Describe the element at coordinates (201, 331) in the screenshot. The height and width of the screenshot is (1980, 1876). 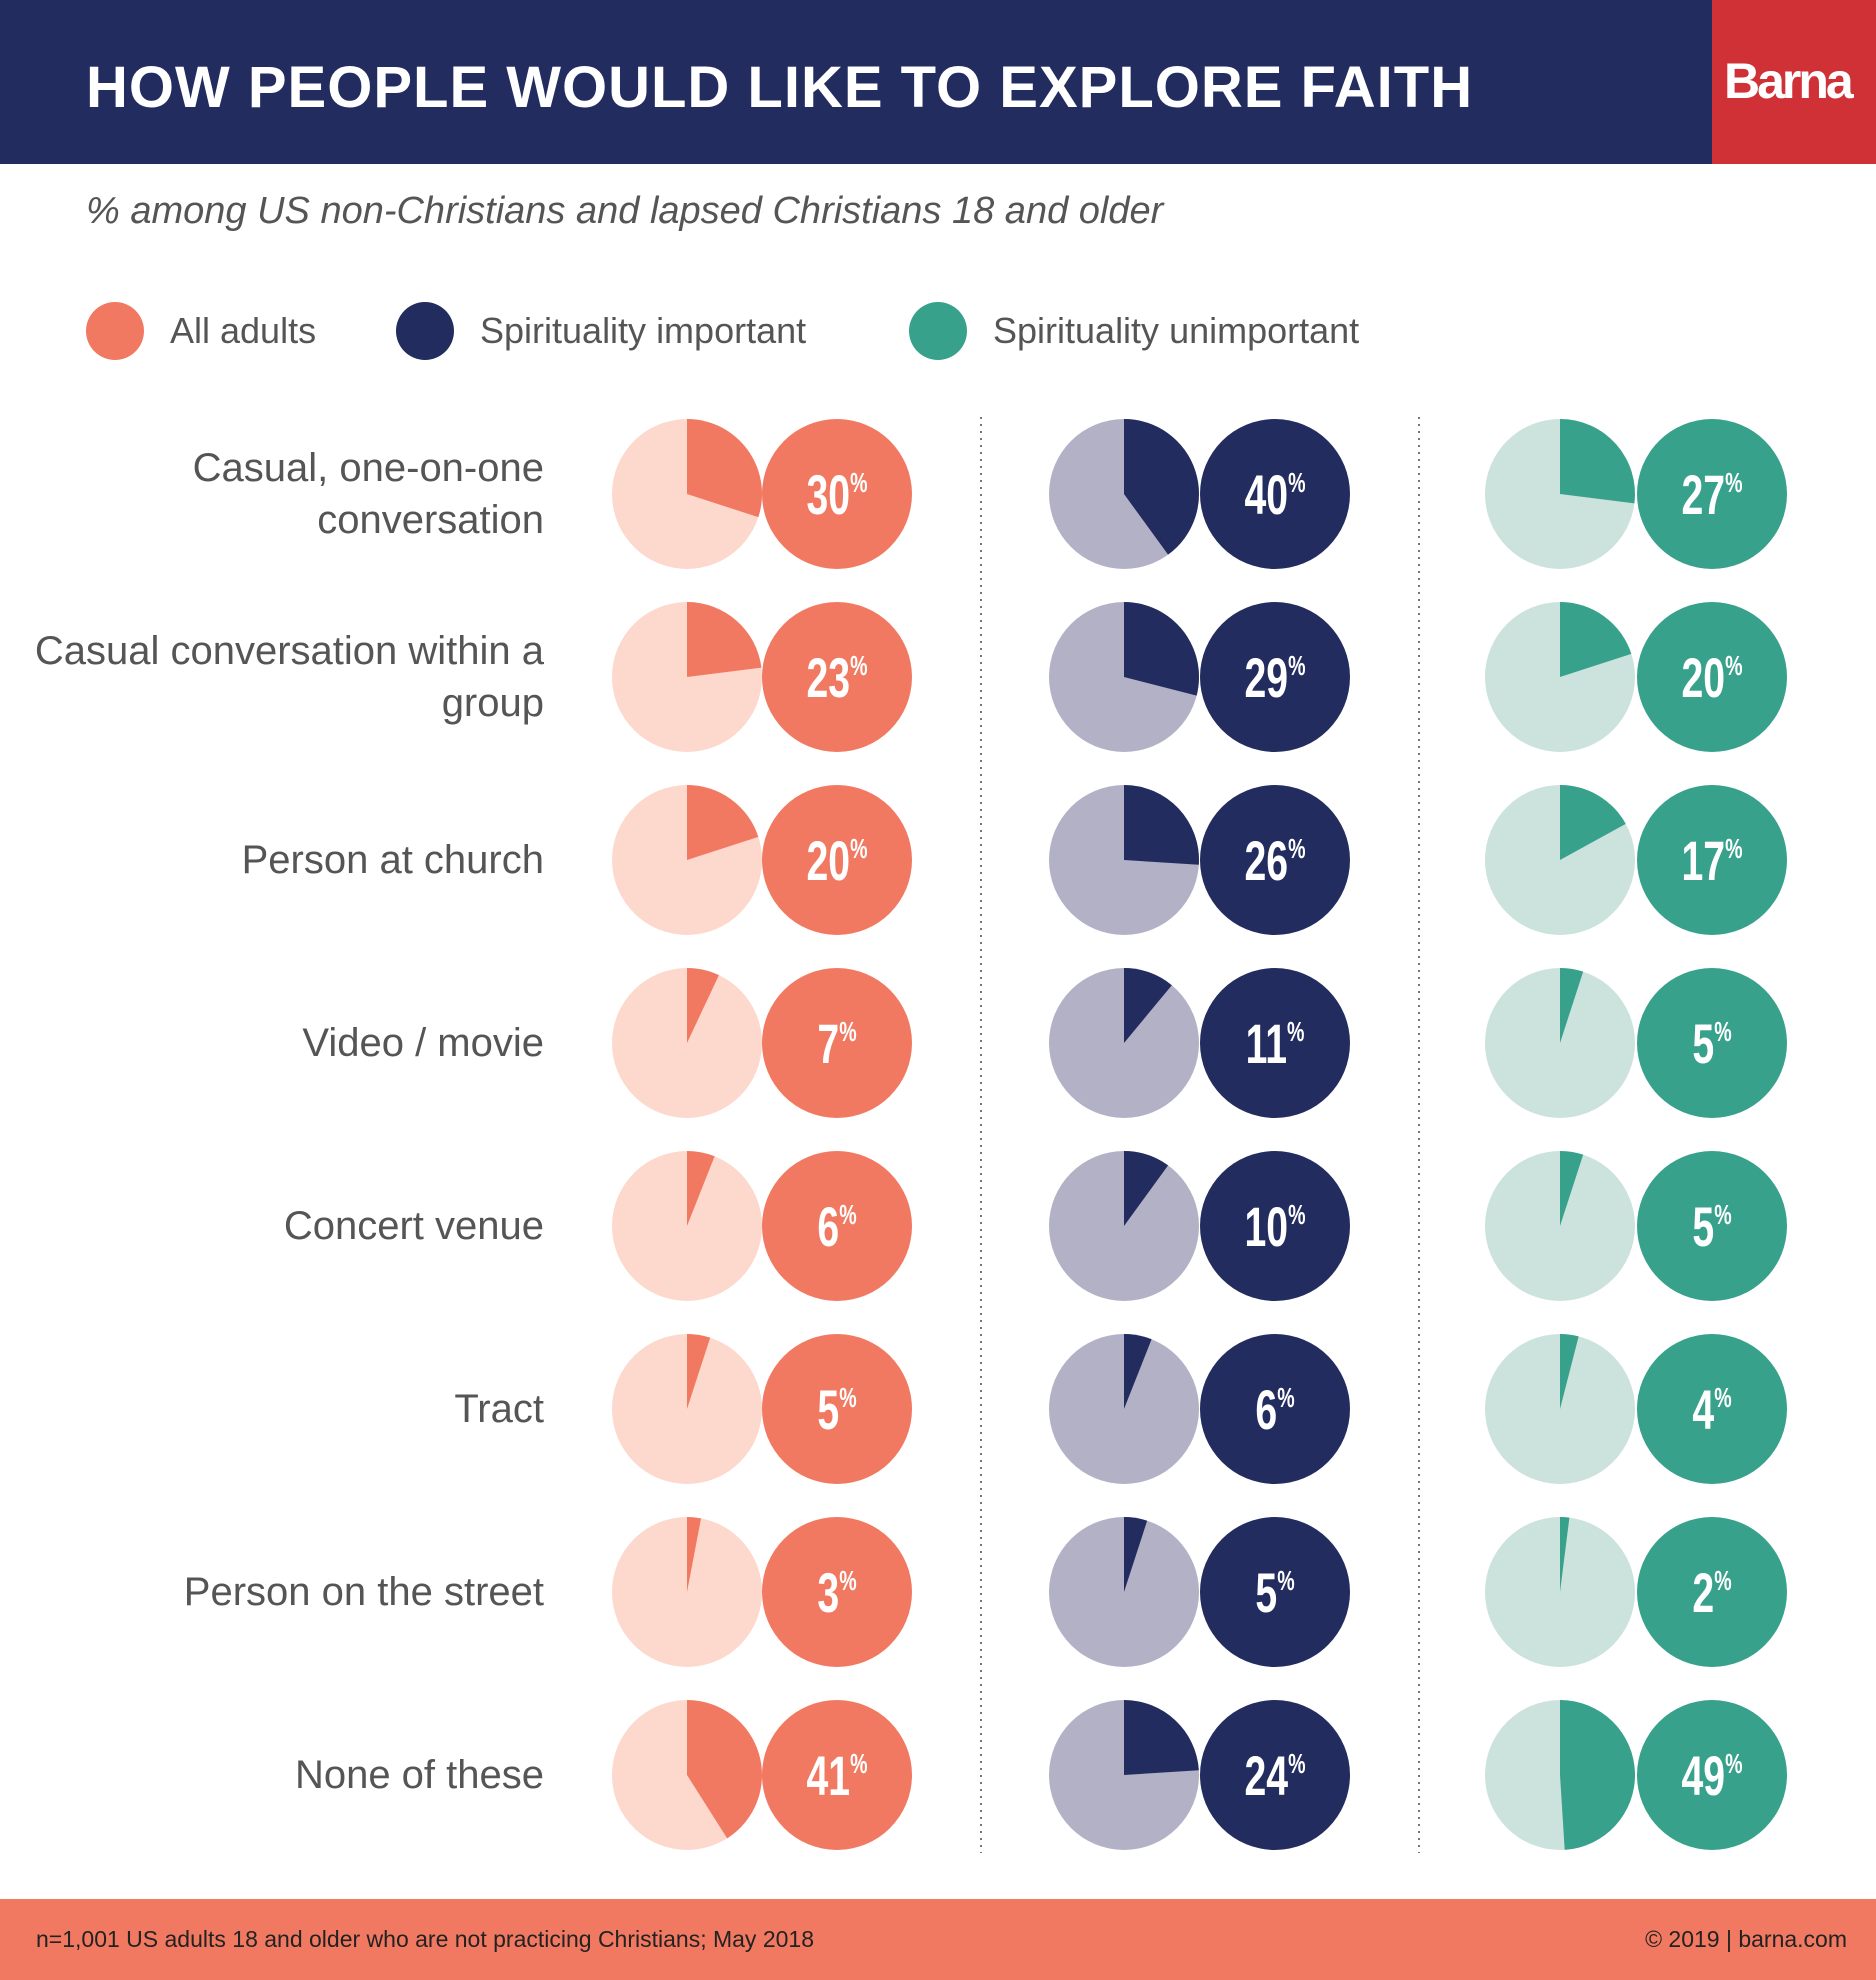
I see `legend-item-all-adults: All adults` at that location.